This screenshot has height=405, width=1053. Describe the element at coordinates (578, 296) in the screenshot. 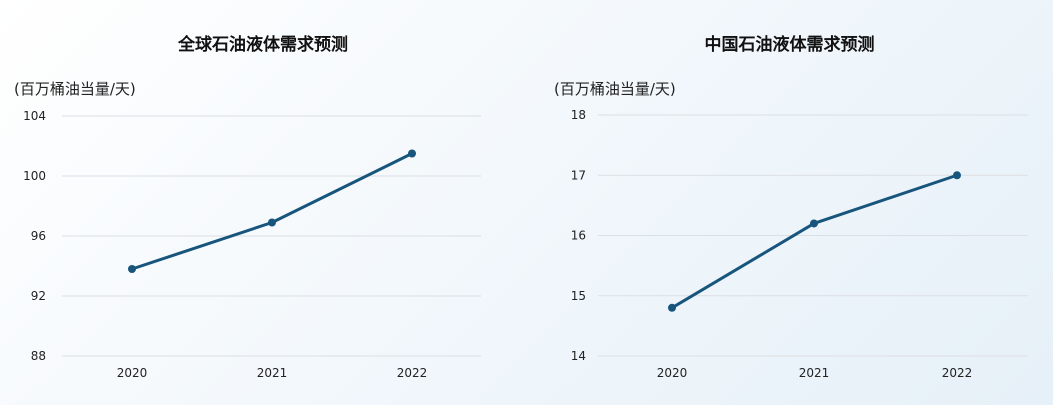

I see `y-tick-label: 15` at that location.